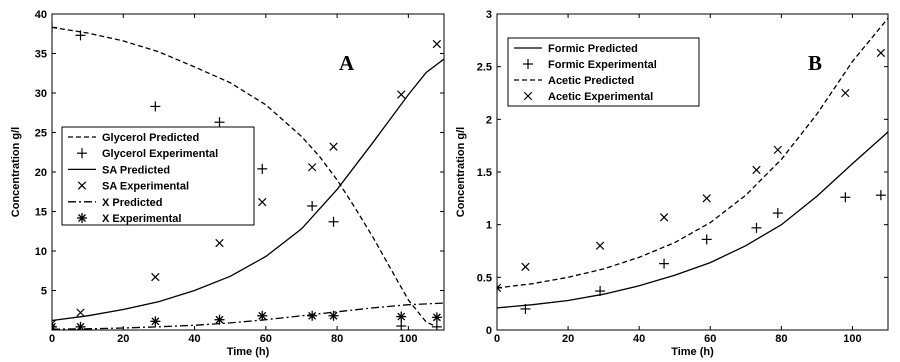 This screenshot has width=900, height=362. What do you see at coordinates (710, 339) in the screenshot?
I see `panel-b-xtick-label: 60` at bounding box center [710, 339].